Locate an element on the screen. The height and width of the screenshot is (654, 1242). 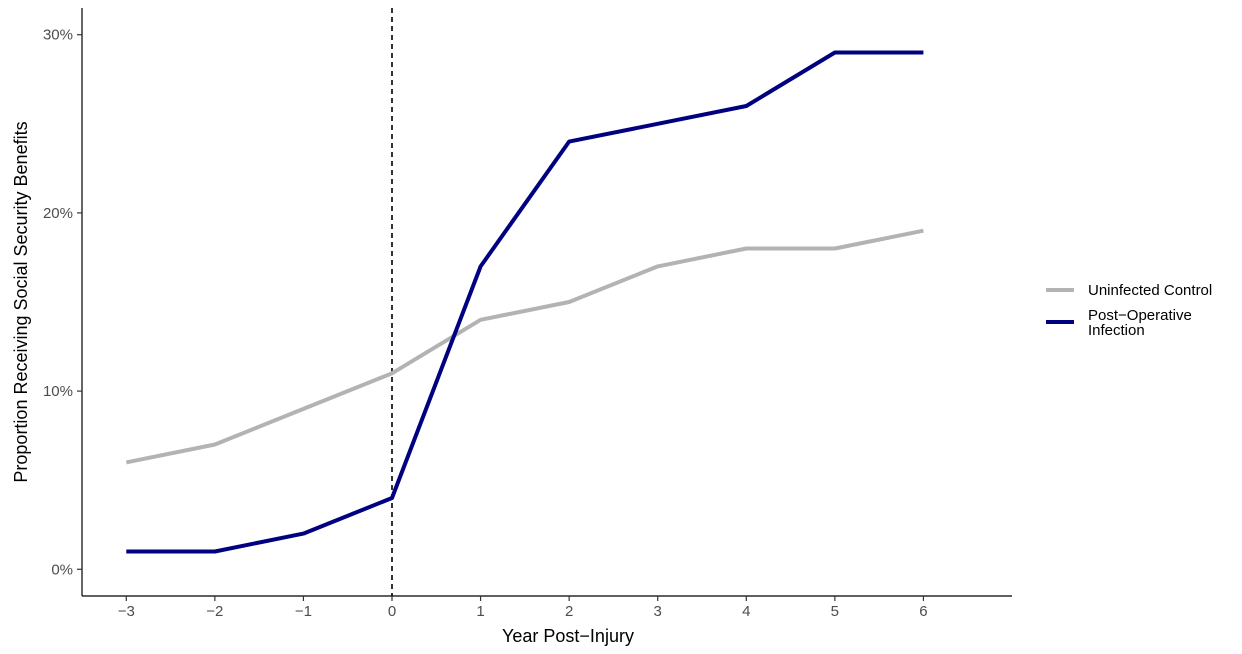
y-tick-label: 0% is located at coordinates (62, 569).